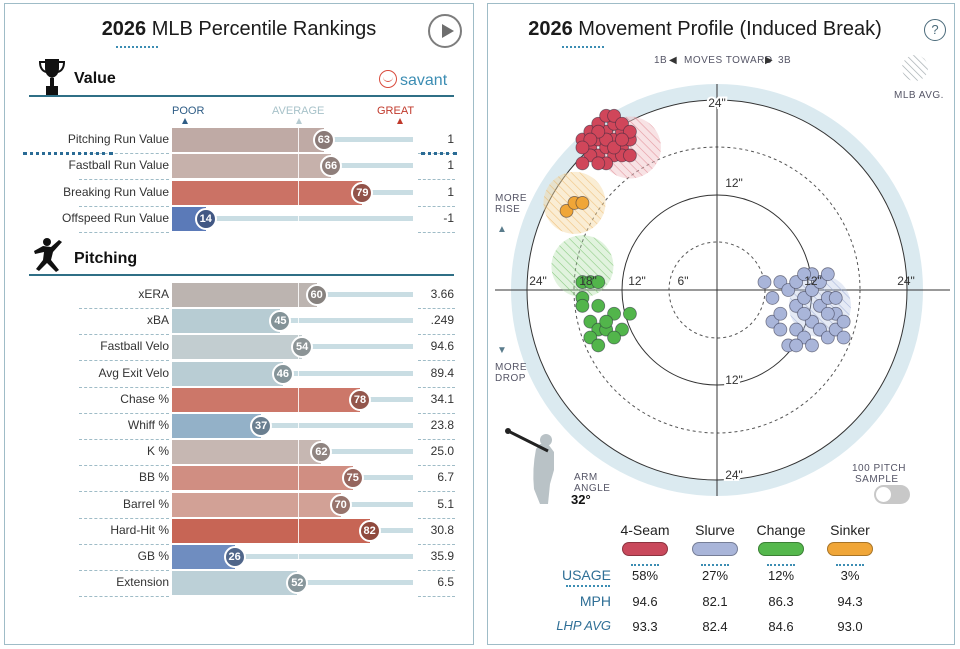  What do you see at coordinates (240, 296) in the screenshot?
I see `pitching-row: xERA 60 3.66` at bounding box center [240, 296].